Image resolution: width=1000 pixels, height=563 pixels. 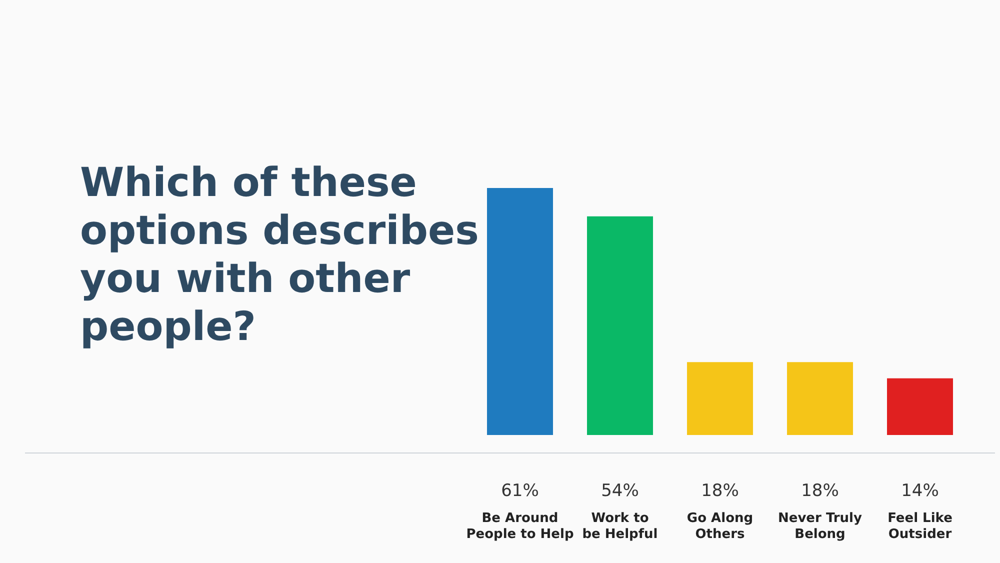 What do you see at coordinates (520, 526) in the screenshot?
I see `x-tick-label: Be Around People to Help` at bounding box center [520, 526].